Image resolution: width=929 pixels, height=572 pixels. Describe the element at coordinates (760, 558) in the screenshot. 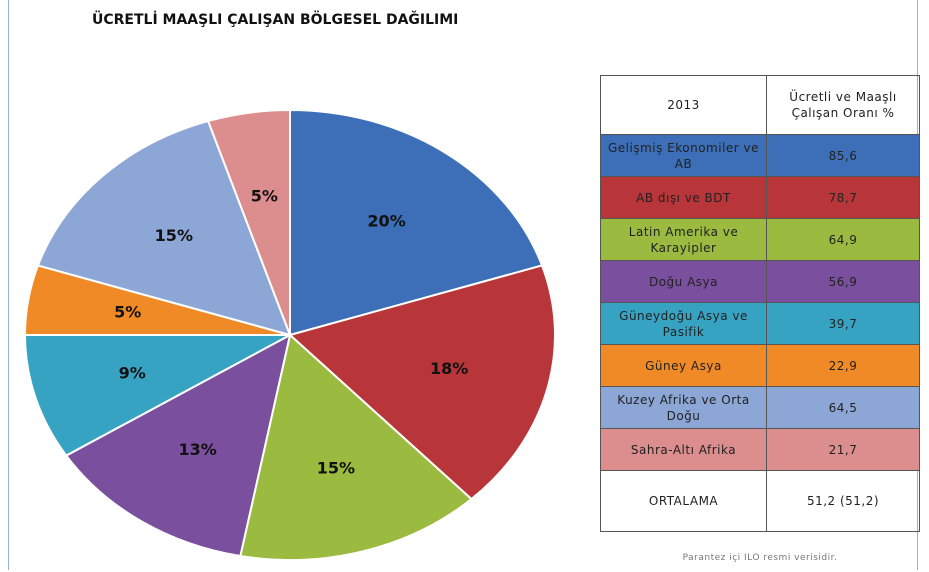

I see `table-note: Parantez içi ILO resmi verisidir.` at that location.